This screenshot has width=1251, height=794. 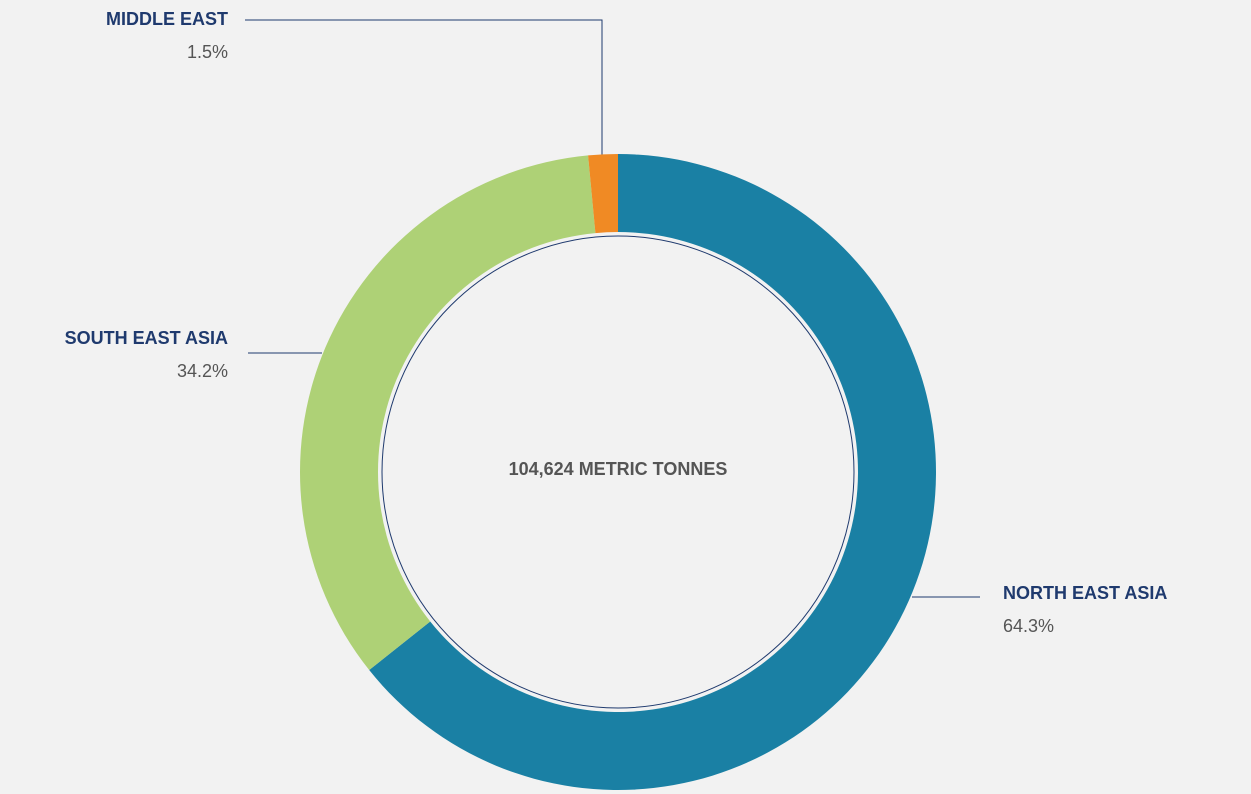 I want to click on category-label: SOUTH EAST ASIA, so click(x=146, y=338).